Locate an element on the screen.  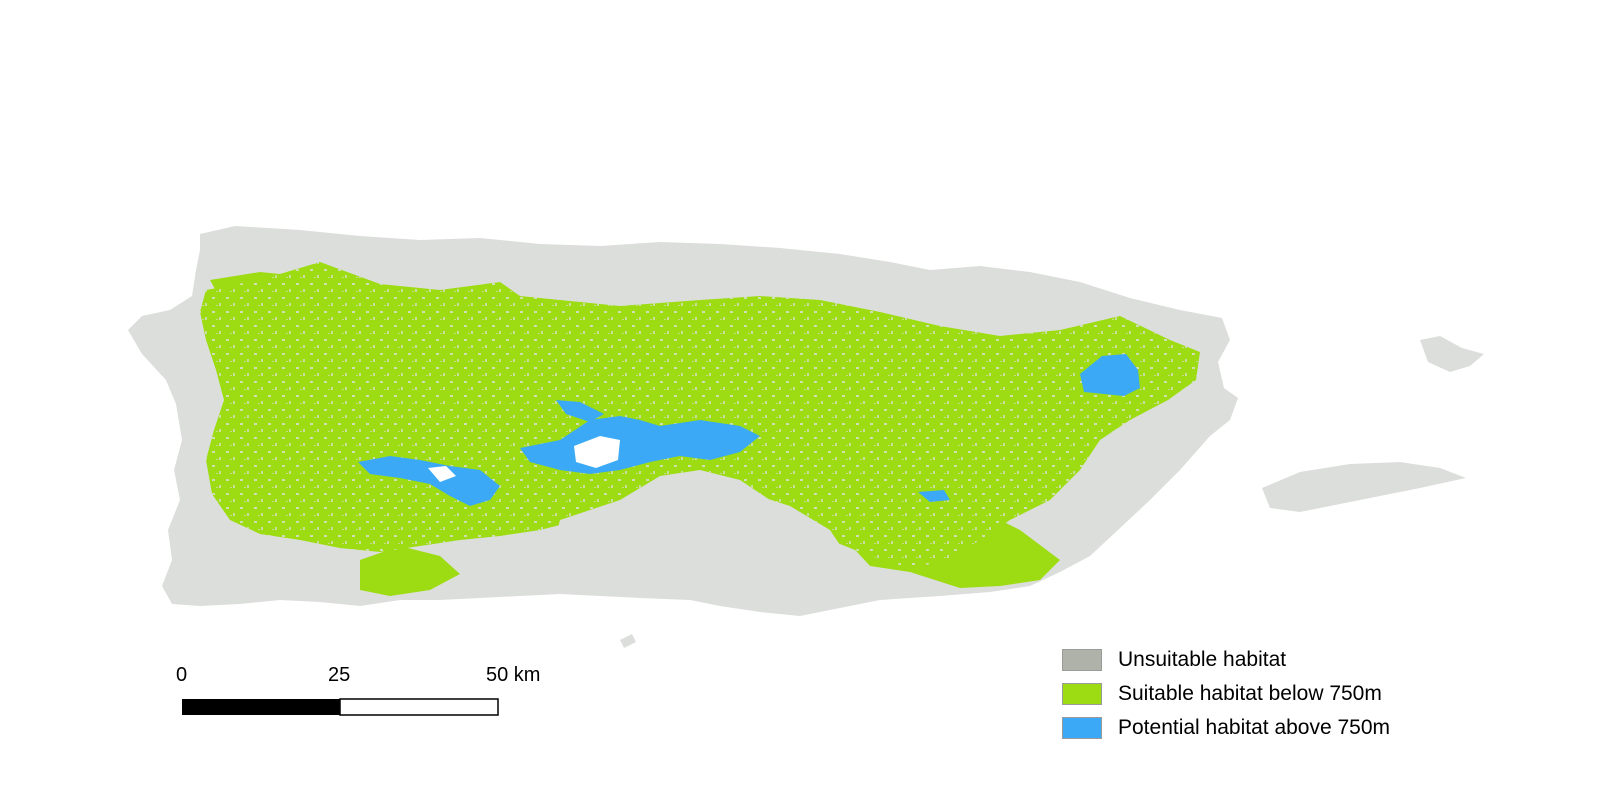
legend-label: Unsuitable habitat is located at coordinates (1202, 659).